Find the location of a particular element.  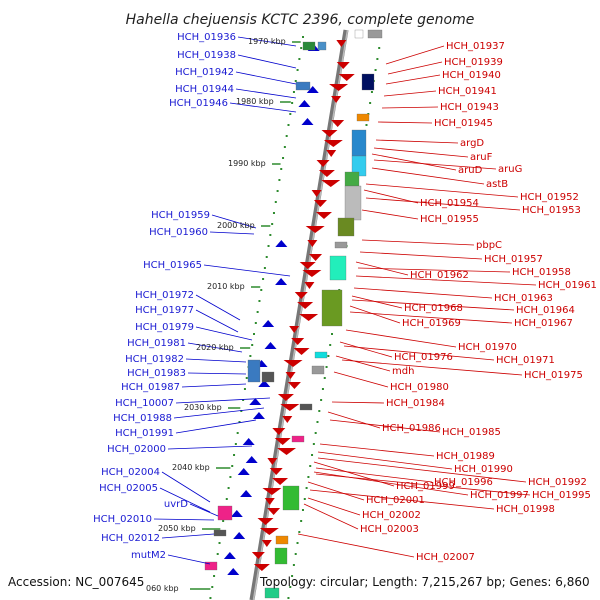

gene-label-right: HCH_01937 is located at coordinates (475, 46).